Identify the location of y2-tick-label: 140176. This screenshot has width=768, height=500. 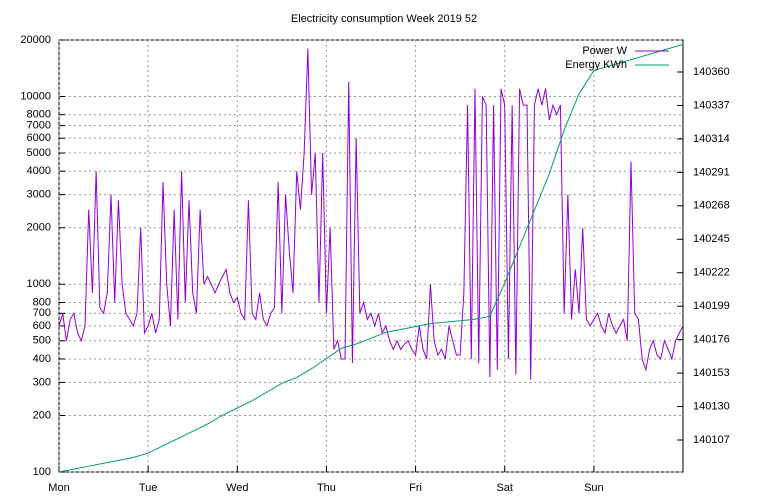
(711, 340).